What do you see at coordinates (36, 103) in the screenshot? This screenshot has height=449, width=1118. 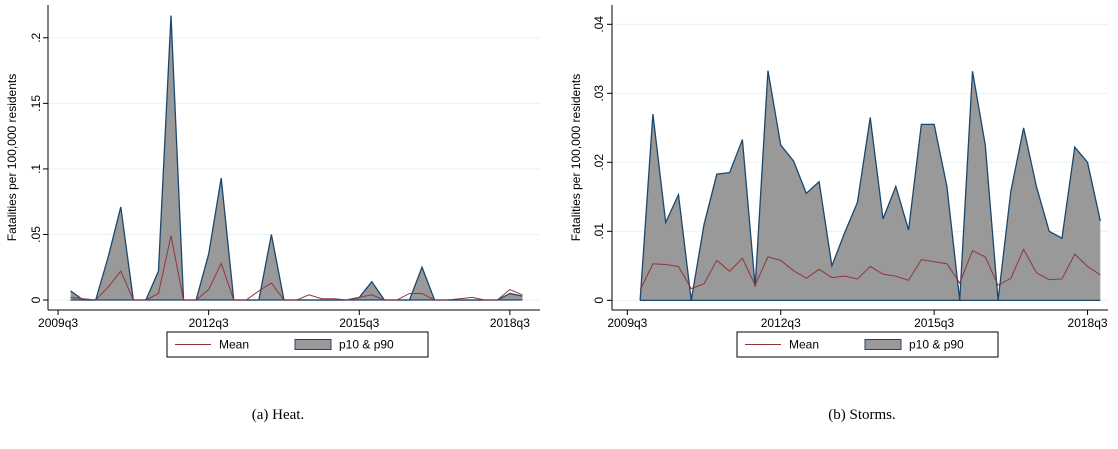 I see `y-tick-label: .15` at bounding box center [36, 103].